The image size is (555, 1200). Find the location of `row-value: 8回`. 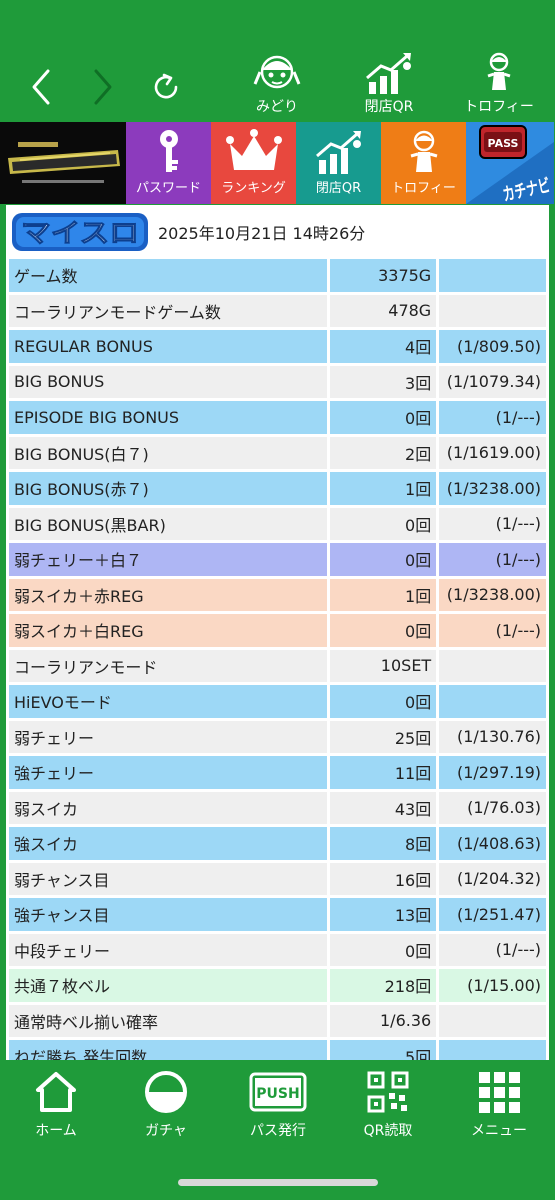

row-value: 8回 is located at coordinates (383, 843).